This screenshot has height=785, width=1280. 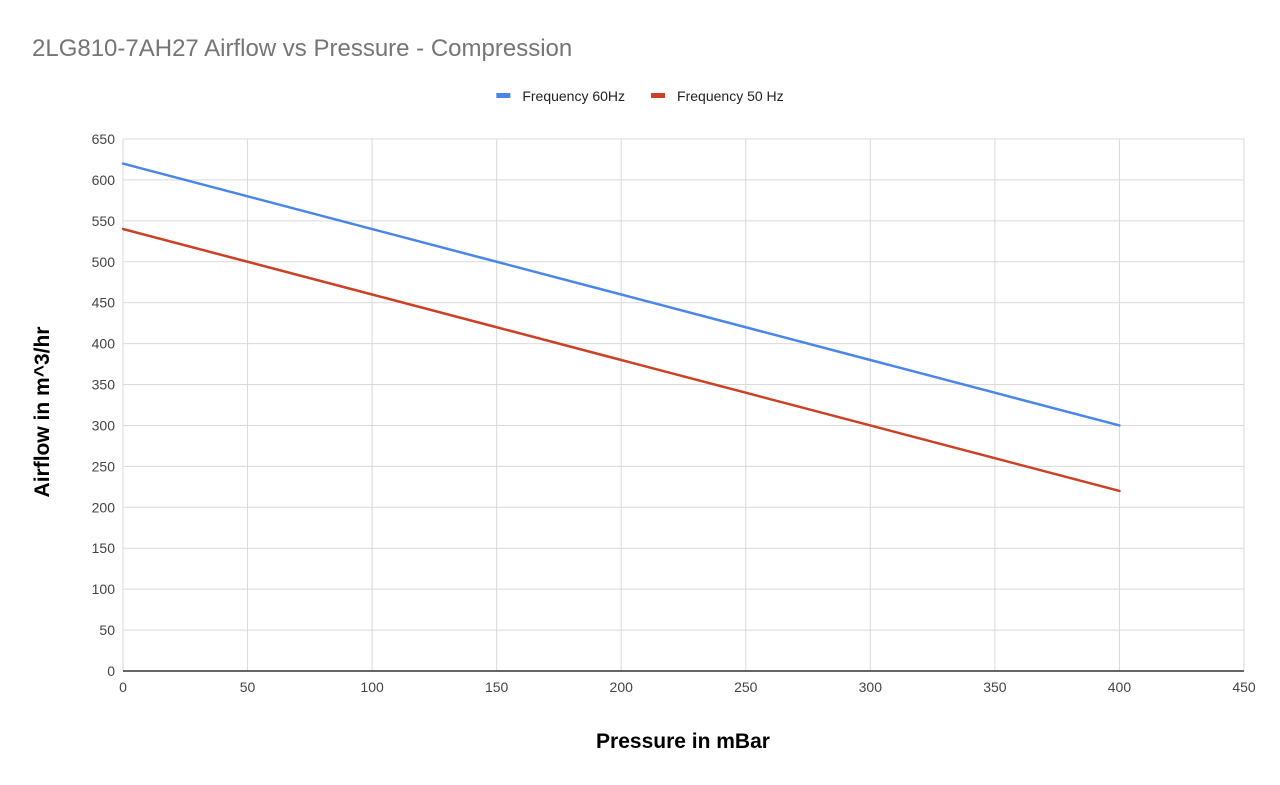 I want to click on y-tick-label: 100, so click(x=104, y=589).